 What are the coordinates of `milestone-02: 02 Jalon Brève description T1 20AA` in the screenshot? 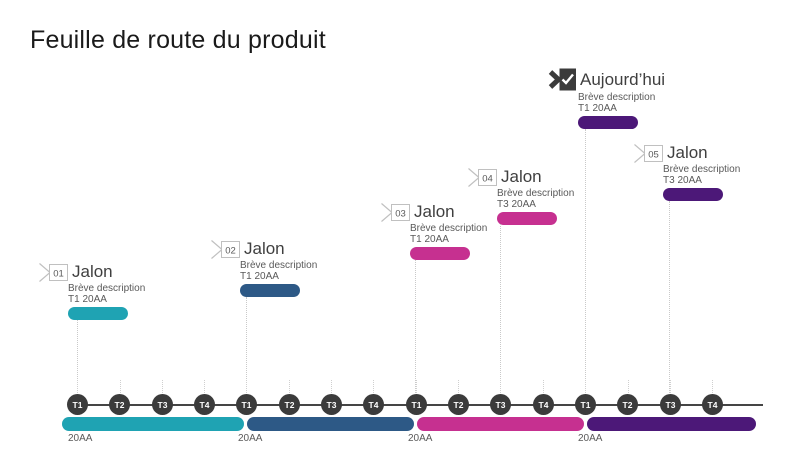 It's located at (285, 268).